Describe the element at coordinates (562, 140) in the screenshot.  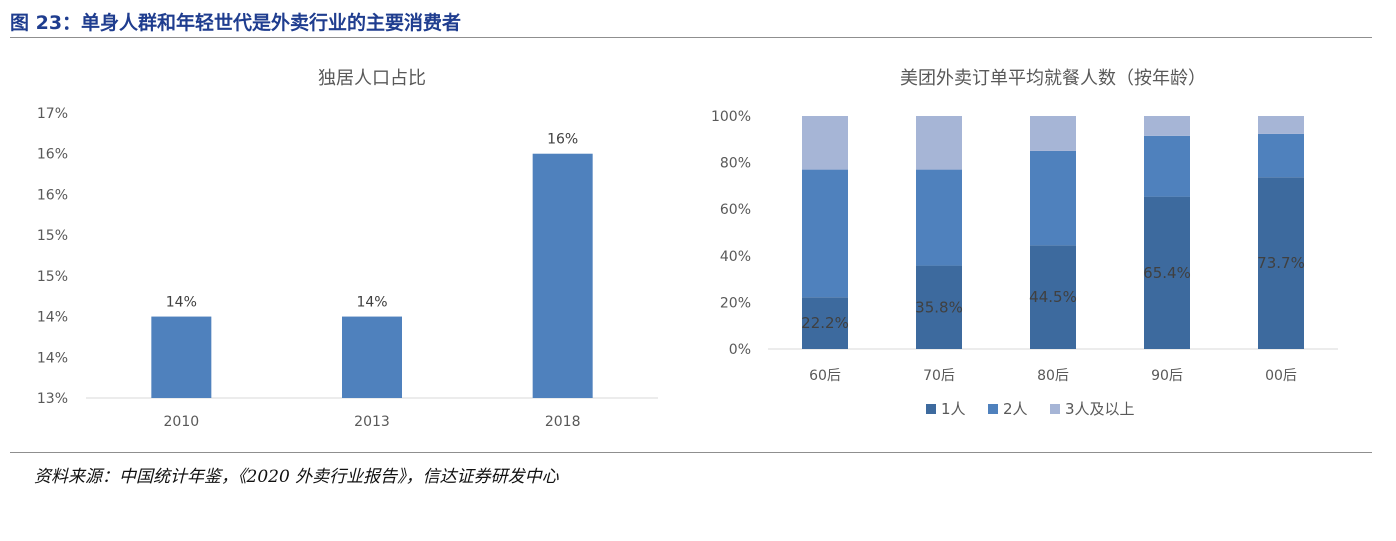
I see `data-label: 16%` at that location.